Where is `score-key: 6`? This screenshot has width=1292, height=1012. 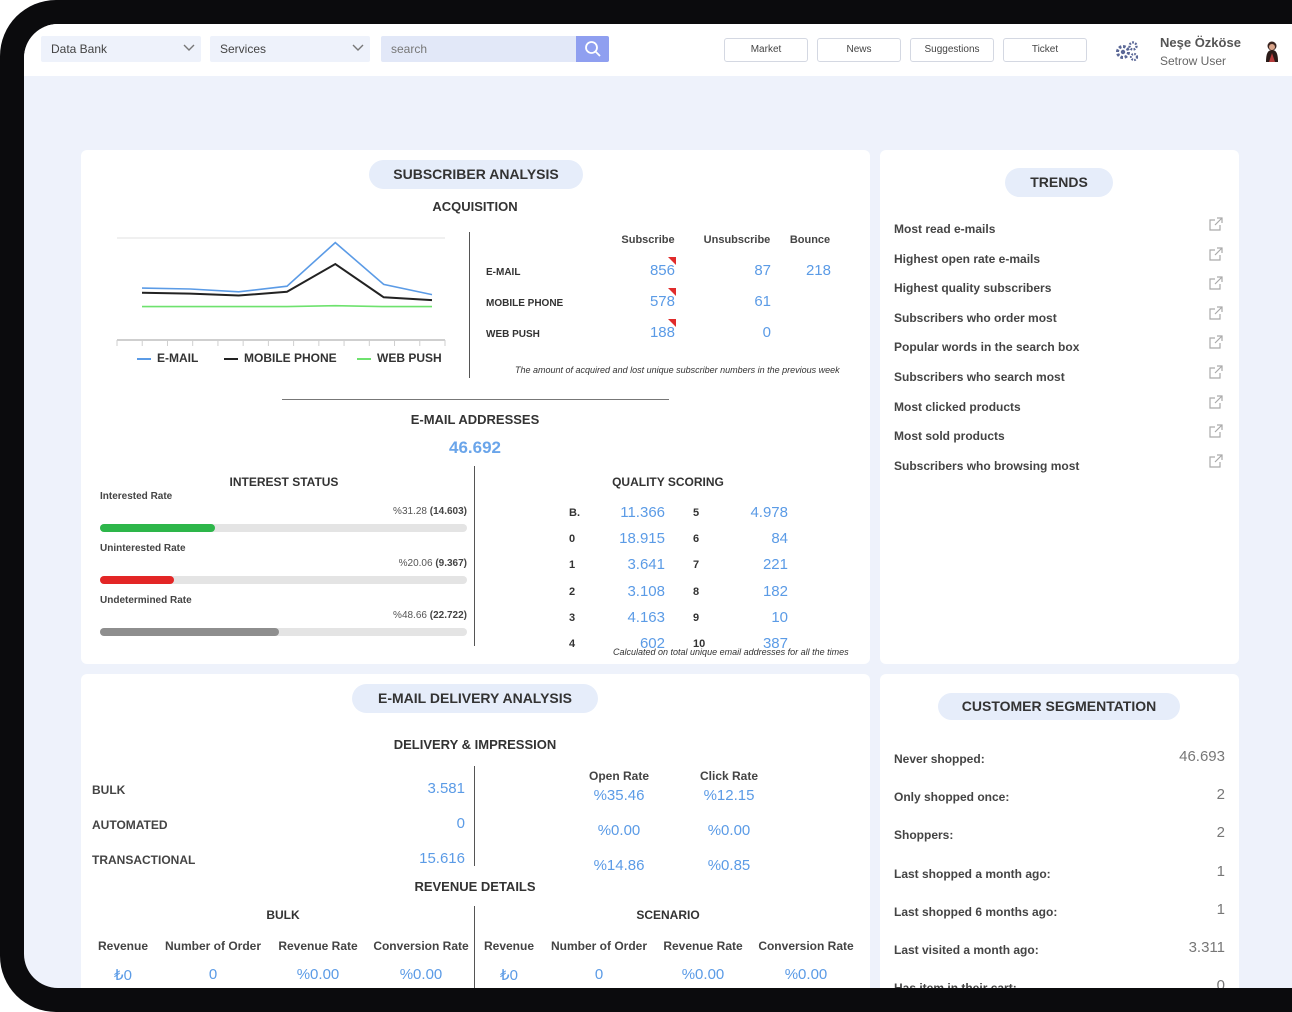
score-key: 6 is located at coordinates (696, 539).